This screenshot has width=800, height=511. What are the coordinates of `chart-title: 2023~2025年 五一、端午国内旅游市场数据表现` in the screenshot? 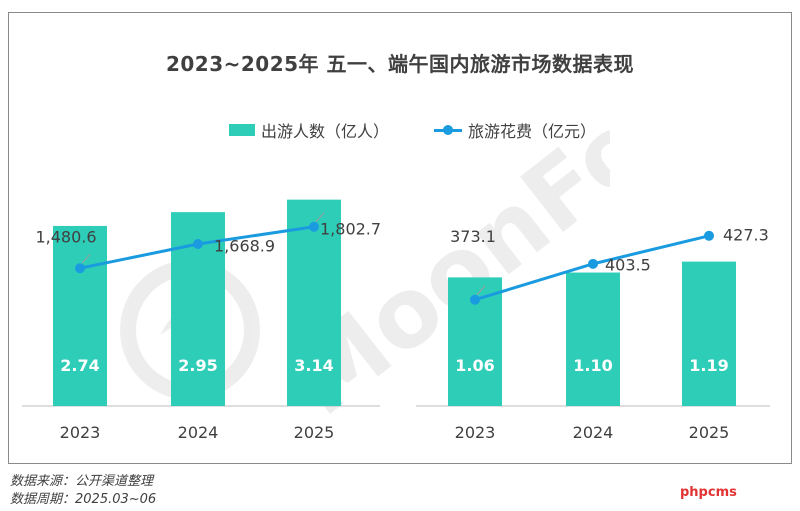 It's located at (400, 64).